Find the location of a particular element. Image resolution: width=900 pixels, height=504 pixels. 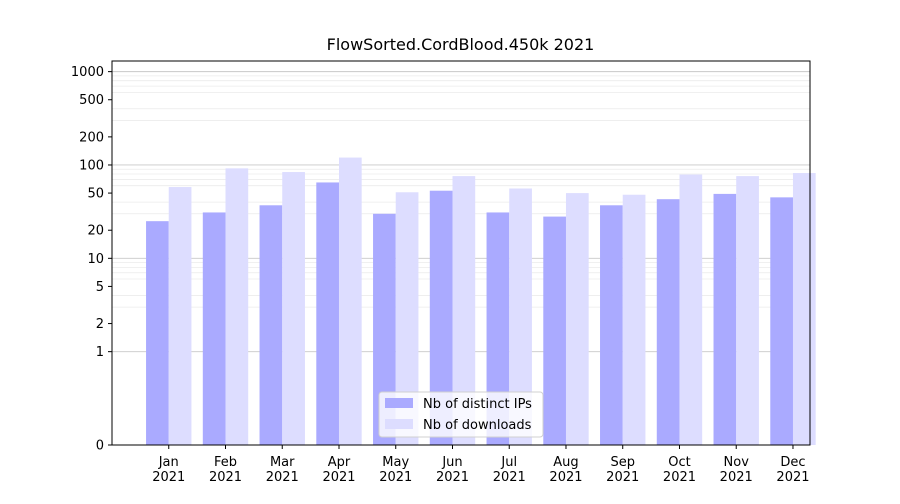

legend-box is located at coordinates (461, 414).